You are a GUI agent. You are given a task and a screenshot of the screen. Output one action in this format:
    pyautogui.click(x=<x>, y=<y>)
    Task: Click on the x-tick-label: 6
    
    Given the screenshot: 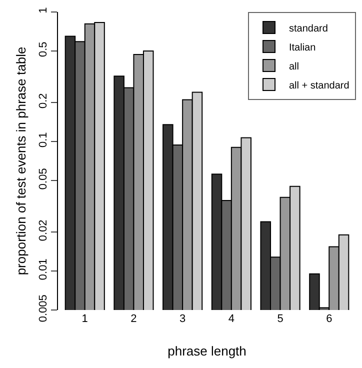 What is the action you would take?
    pyautogui.click(x=329, y=319)
    